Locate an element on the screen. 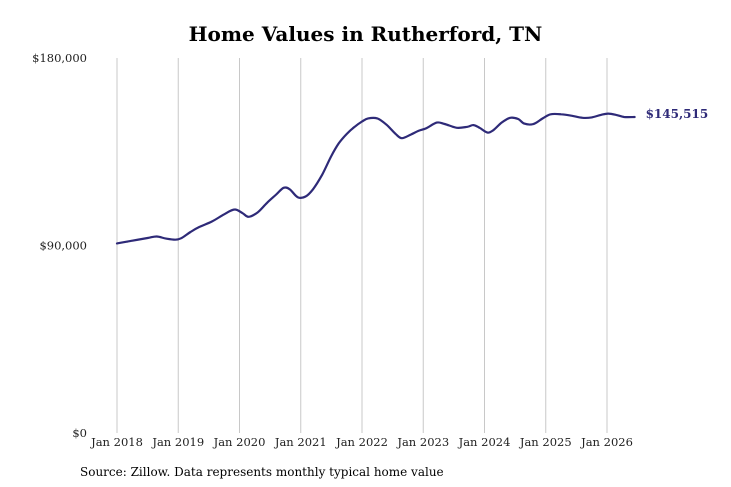 The image size is (731, 487). x-tick-label: Jan 2019 is located at coordinates (177, 442).